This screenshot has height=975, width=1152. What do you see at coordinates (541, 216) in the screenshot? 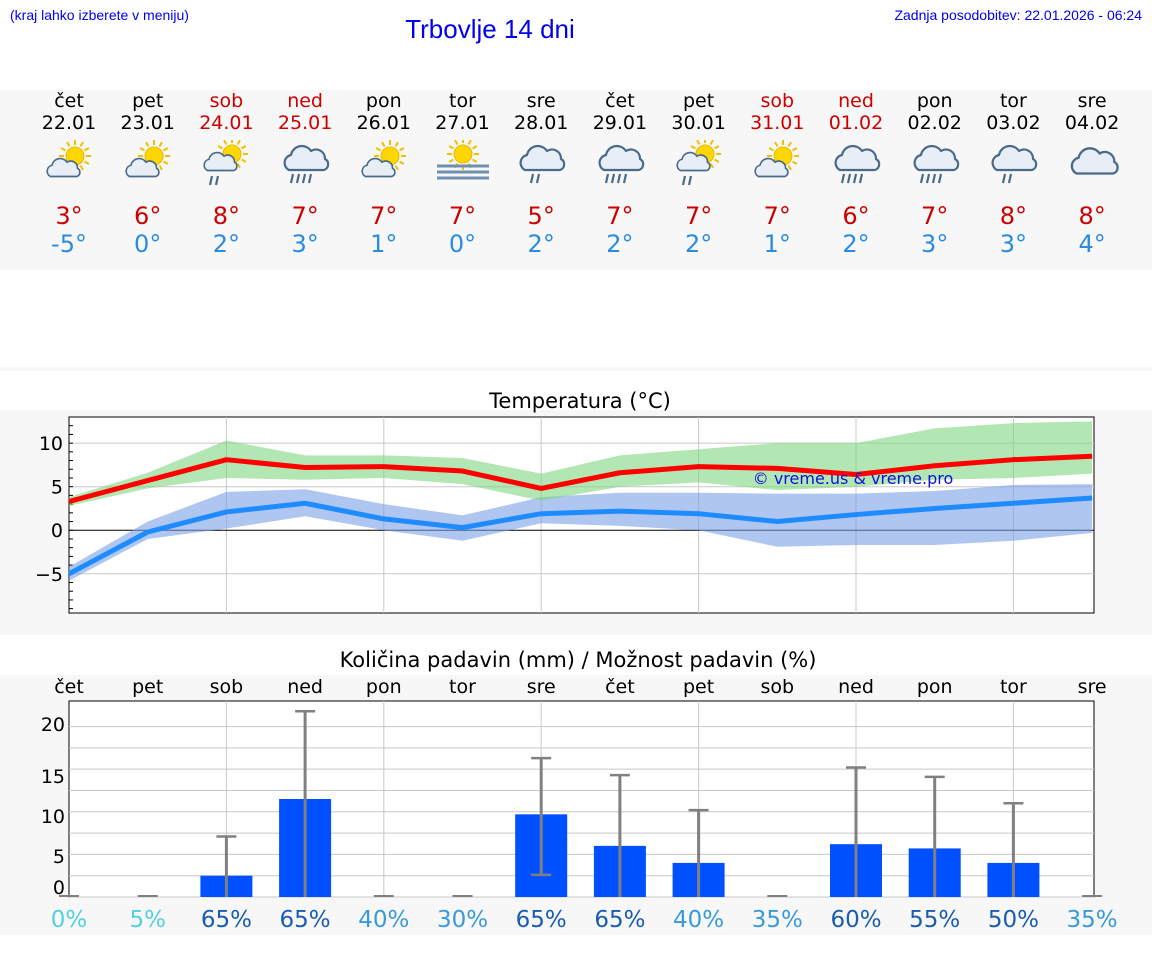
I see `max-temp: 5°` at bounding box center [541, 216].